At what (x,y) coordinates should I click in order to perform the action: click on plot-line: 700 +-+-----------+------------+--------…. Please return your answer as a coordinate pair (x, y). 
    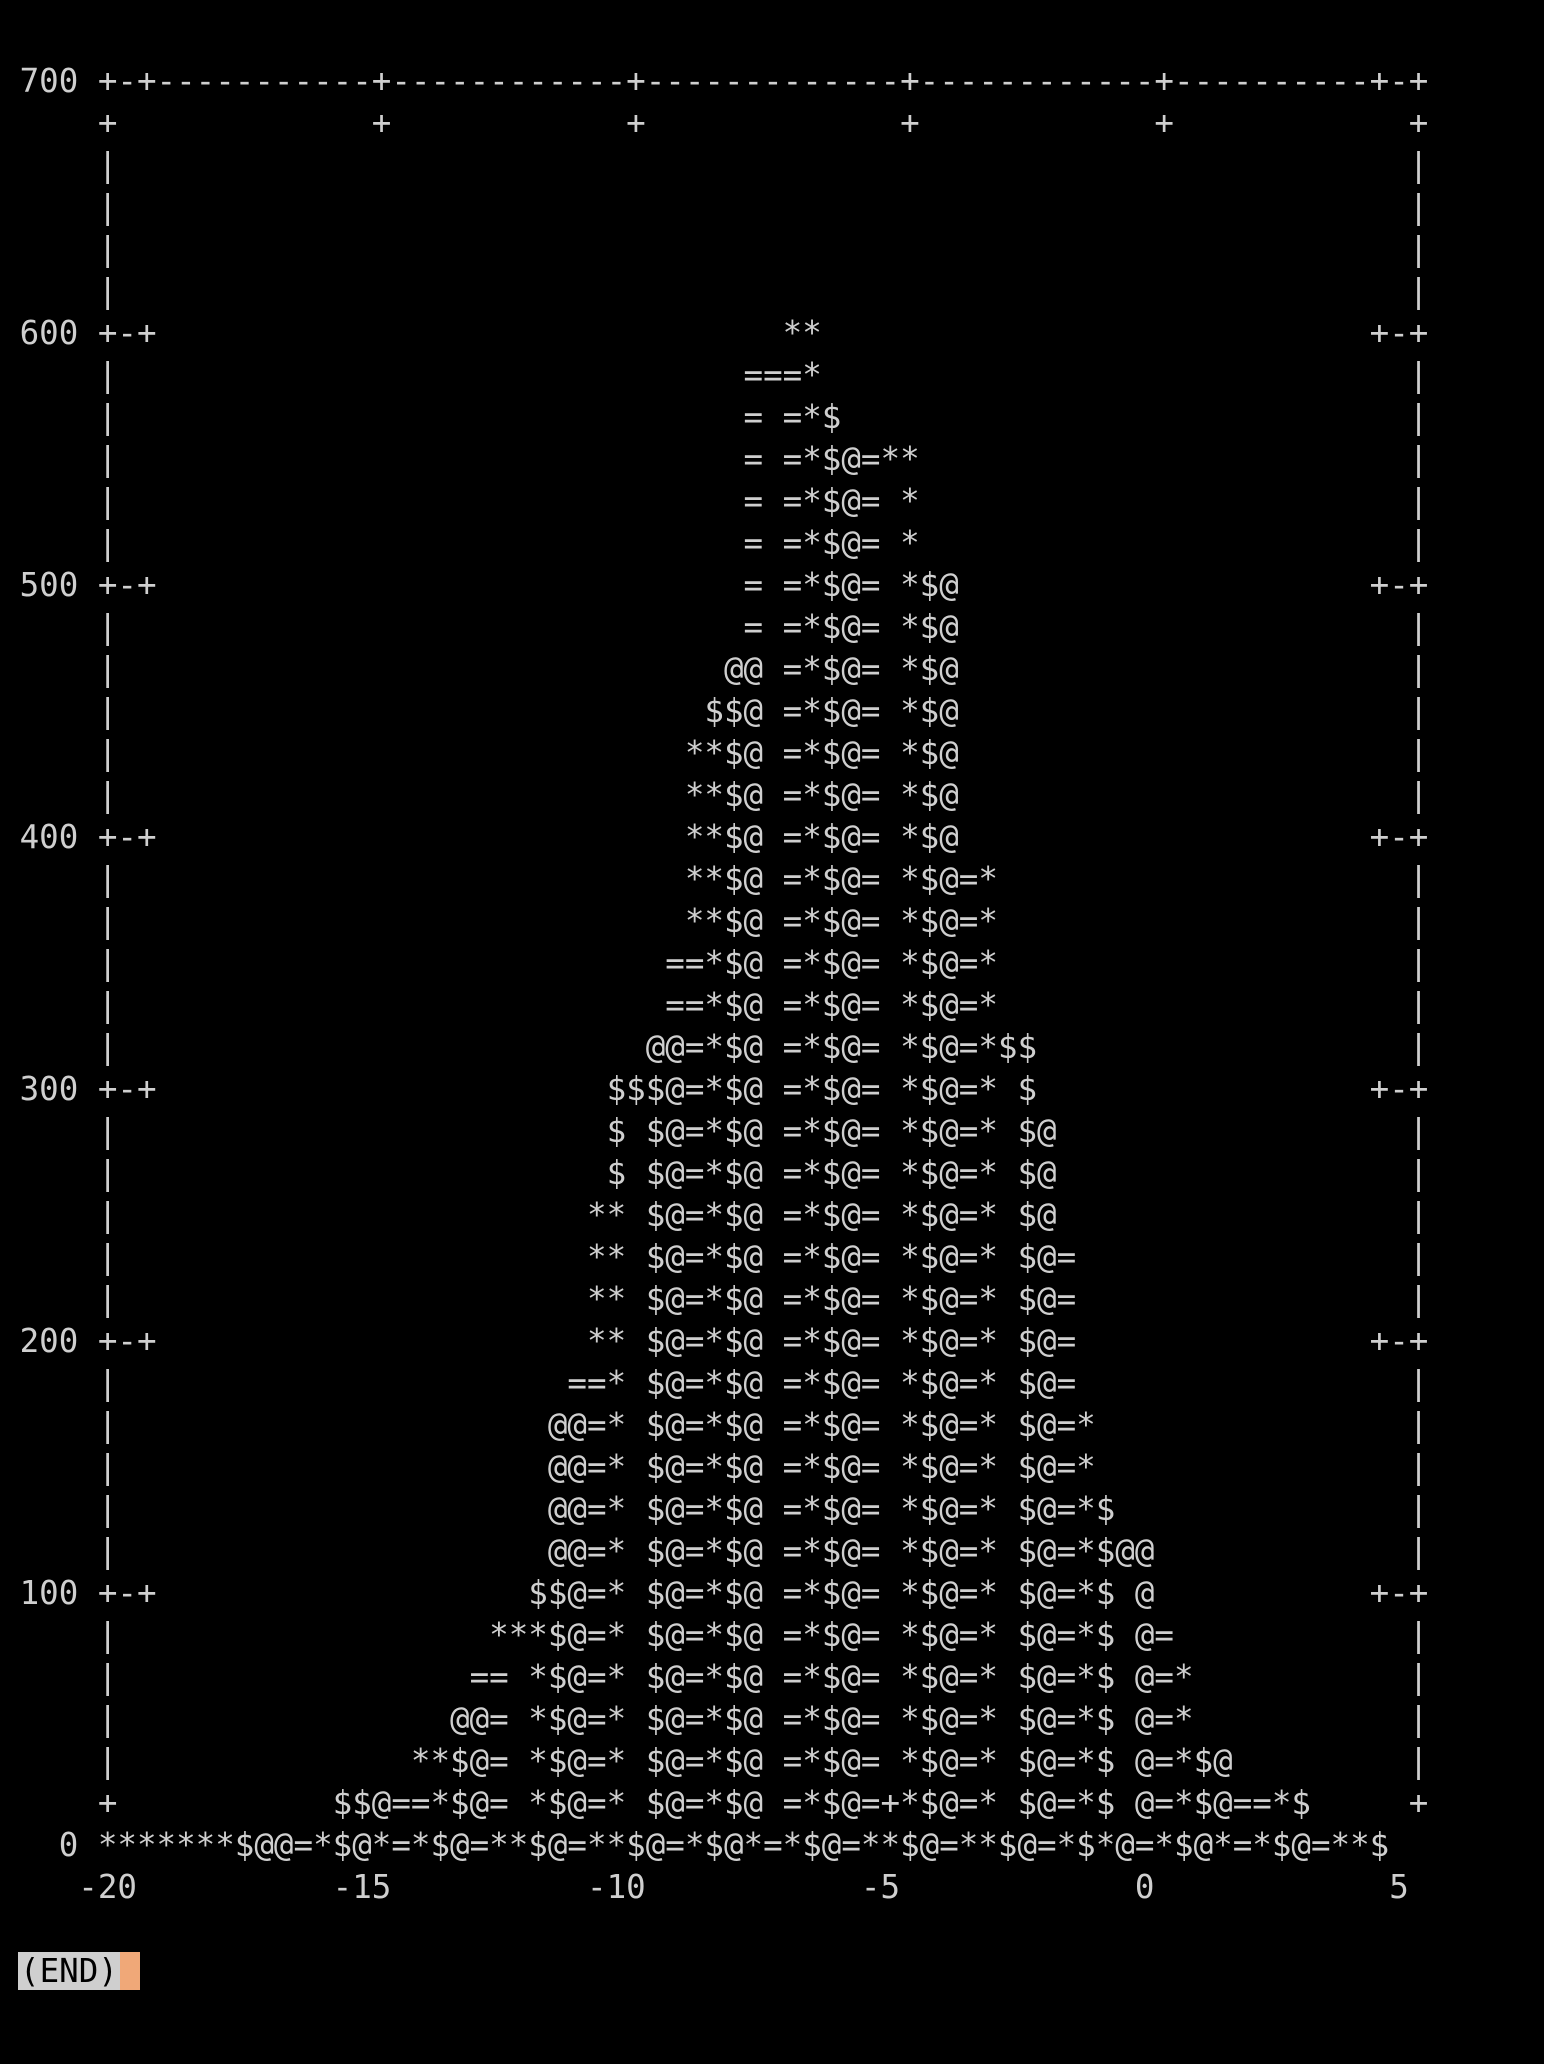
    Looking at the image, I should click on (714, 81).